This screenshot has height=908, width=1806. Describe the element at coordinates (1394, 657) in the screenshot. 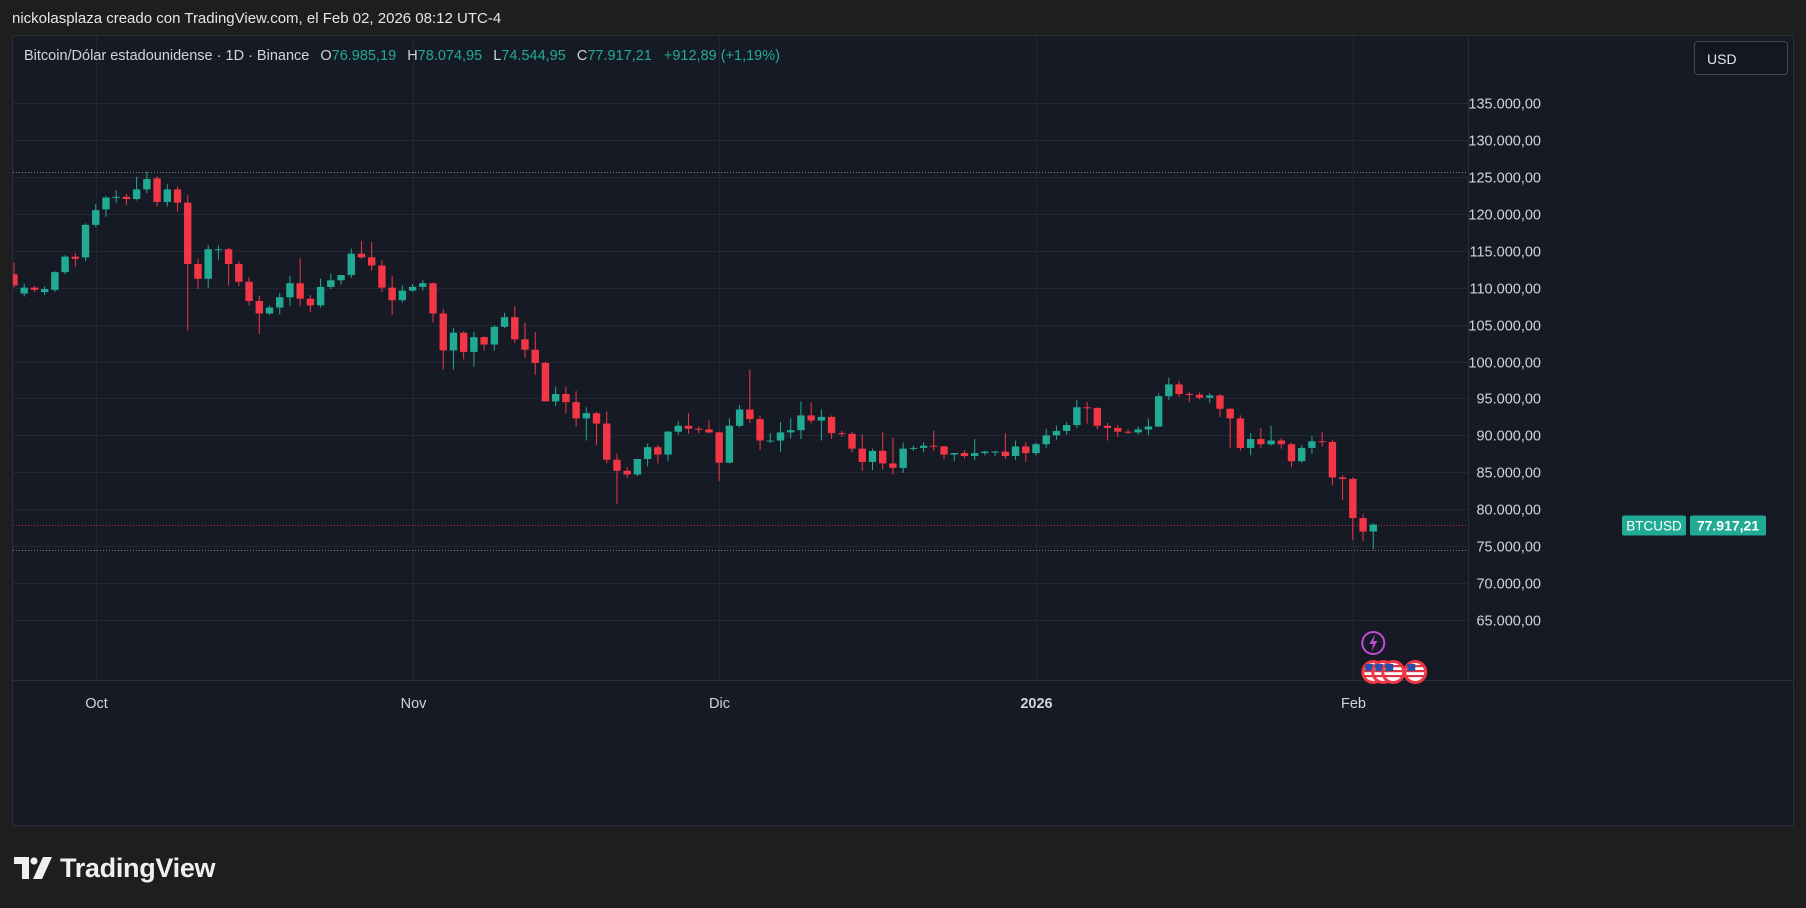

I see `event-markers` at that location.